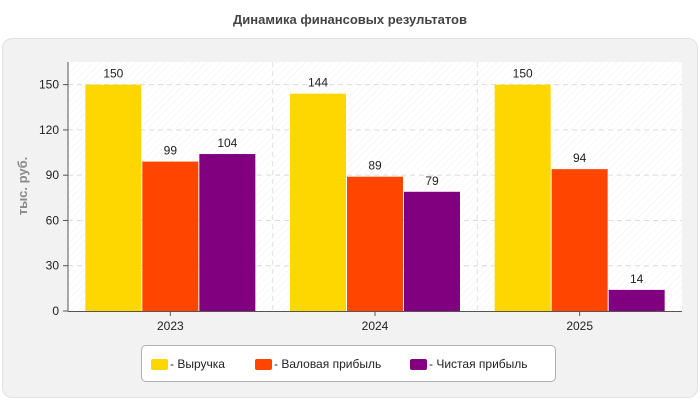  What do you see at coordinates (579, 326) in the screenshot?
I see `x-tick-label: 2025` at bounding box center [579, 326].